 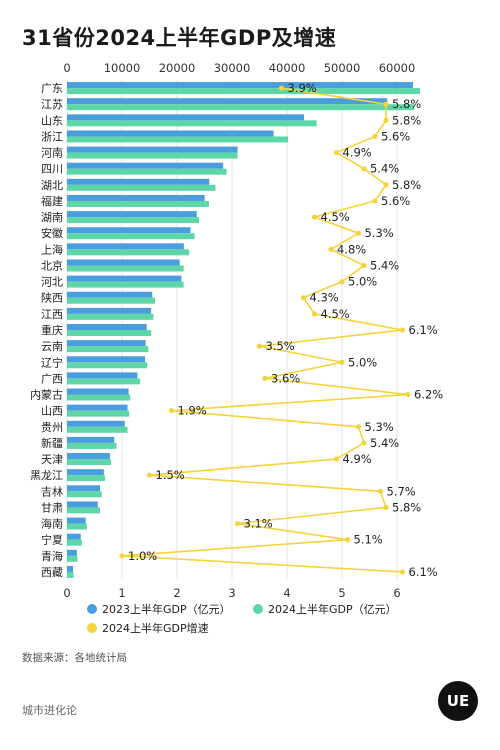 What do you see at coordinates (49, 710) in the screenshot?
I see `brand-name: 城市进化论` at bounding box center [49, 710].